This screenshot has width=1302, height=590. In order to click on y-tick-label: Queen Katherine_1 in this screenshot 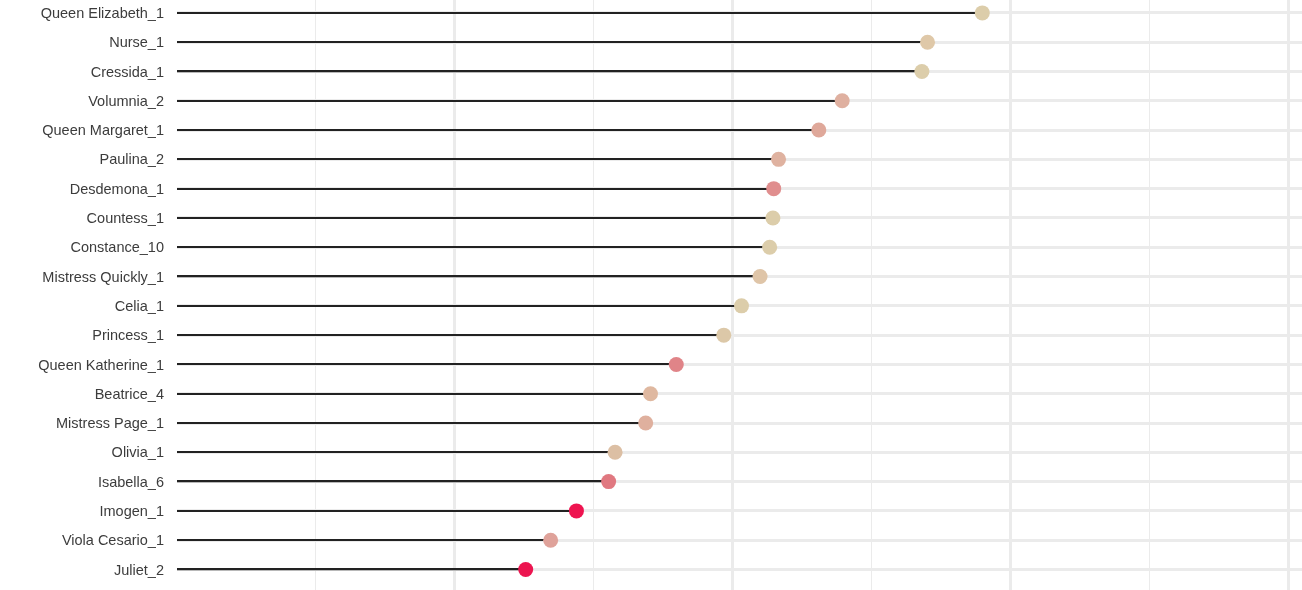, I will do `click(101, 364)`.